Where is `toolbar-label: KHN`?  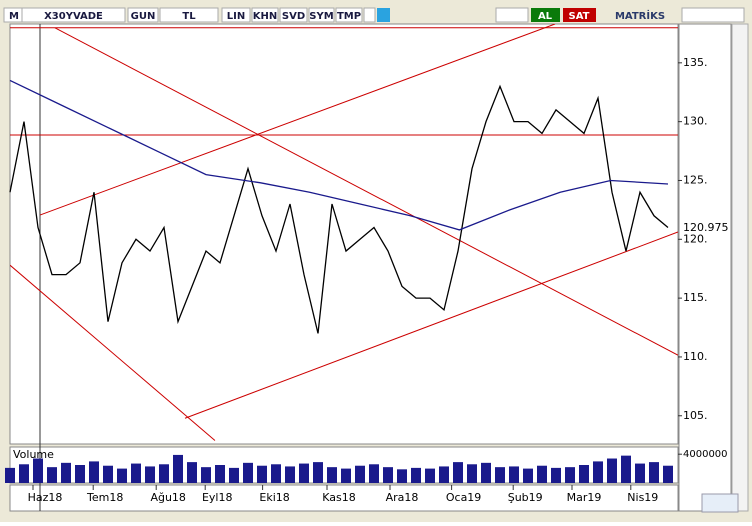
toolbar-label: KHN is located at coordinates (265, 16).